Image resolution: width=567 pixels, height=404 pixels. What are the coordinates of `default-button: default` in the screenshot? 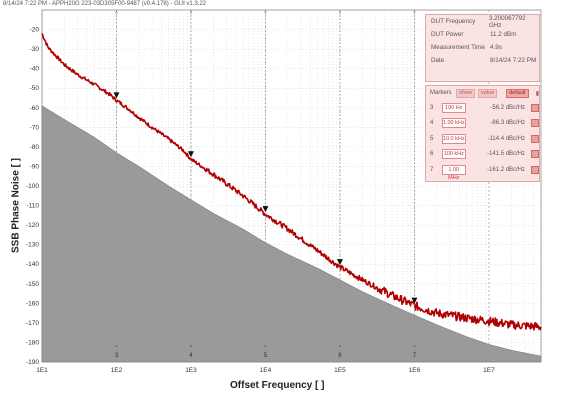 It's located at (517, 93).